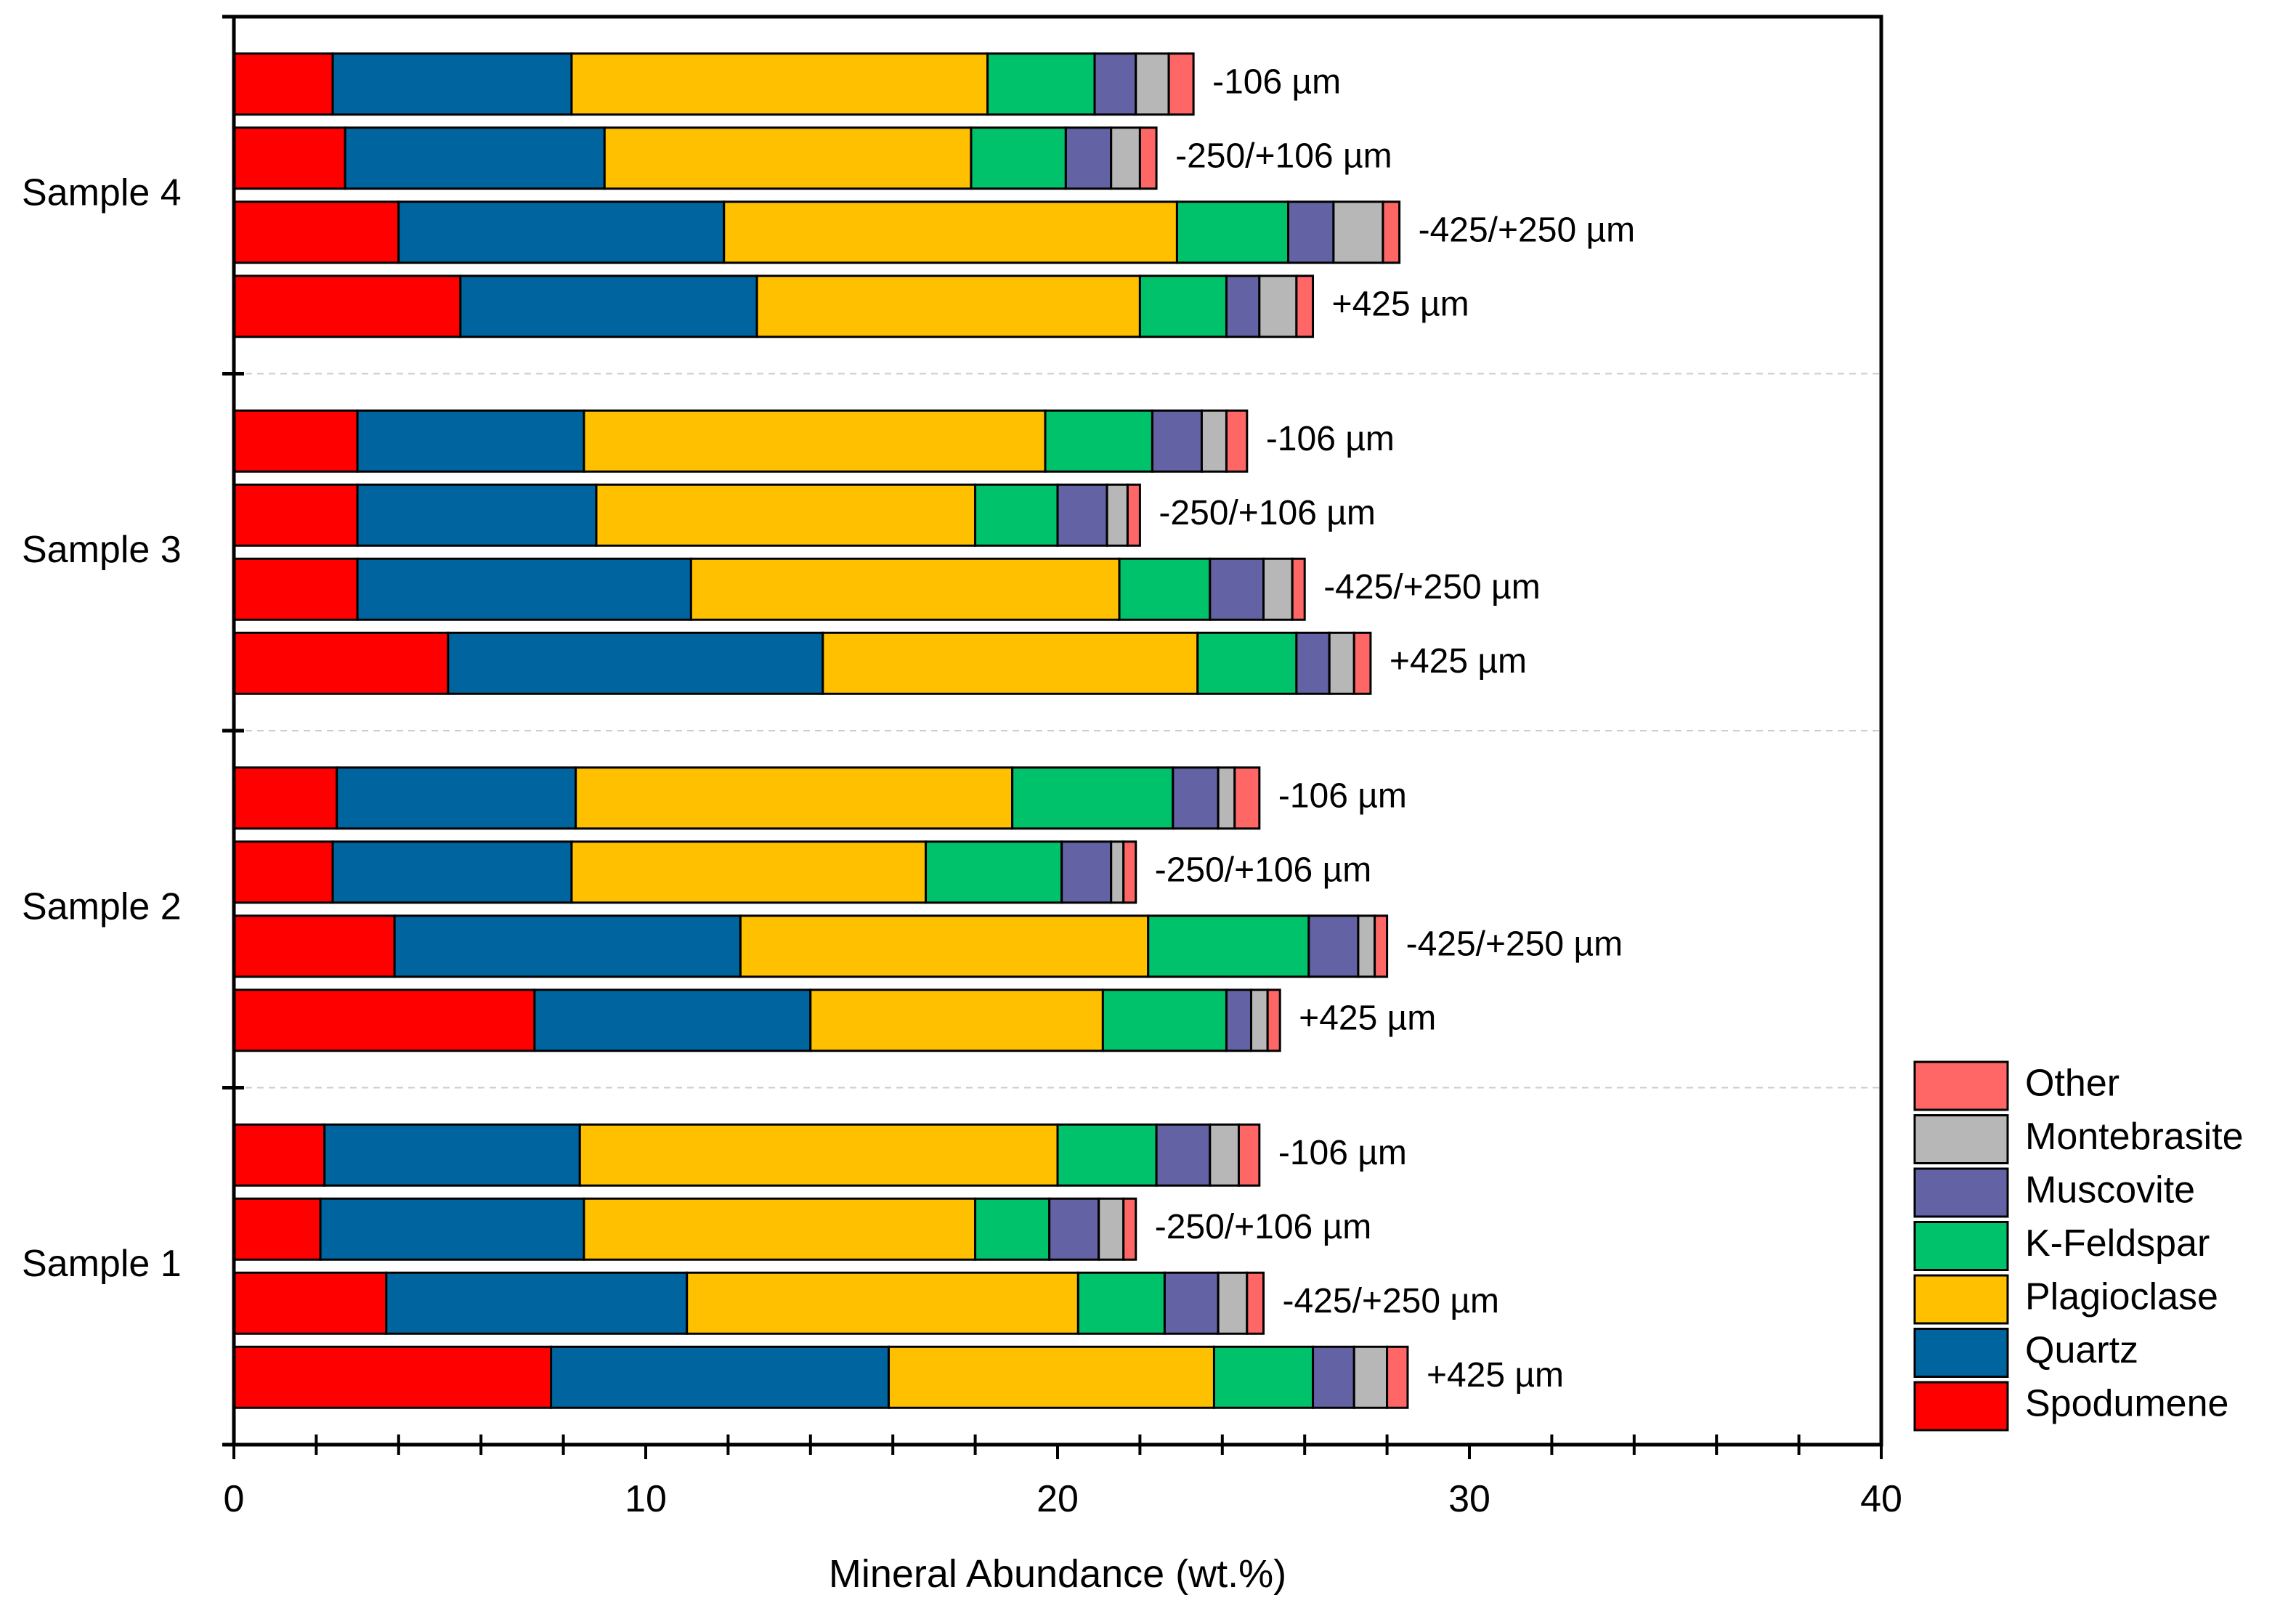  What do you see at coordinates (1063, 1477) in the screenshot?
I see `x-axis: 0 10 20 30 40` at bounding box center [1063, 1477].